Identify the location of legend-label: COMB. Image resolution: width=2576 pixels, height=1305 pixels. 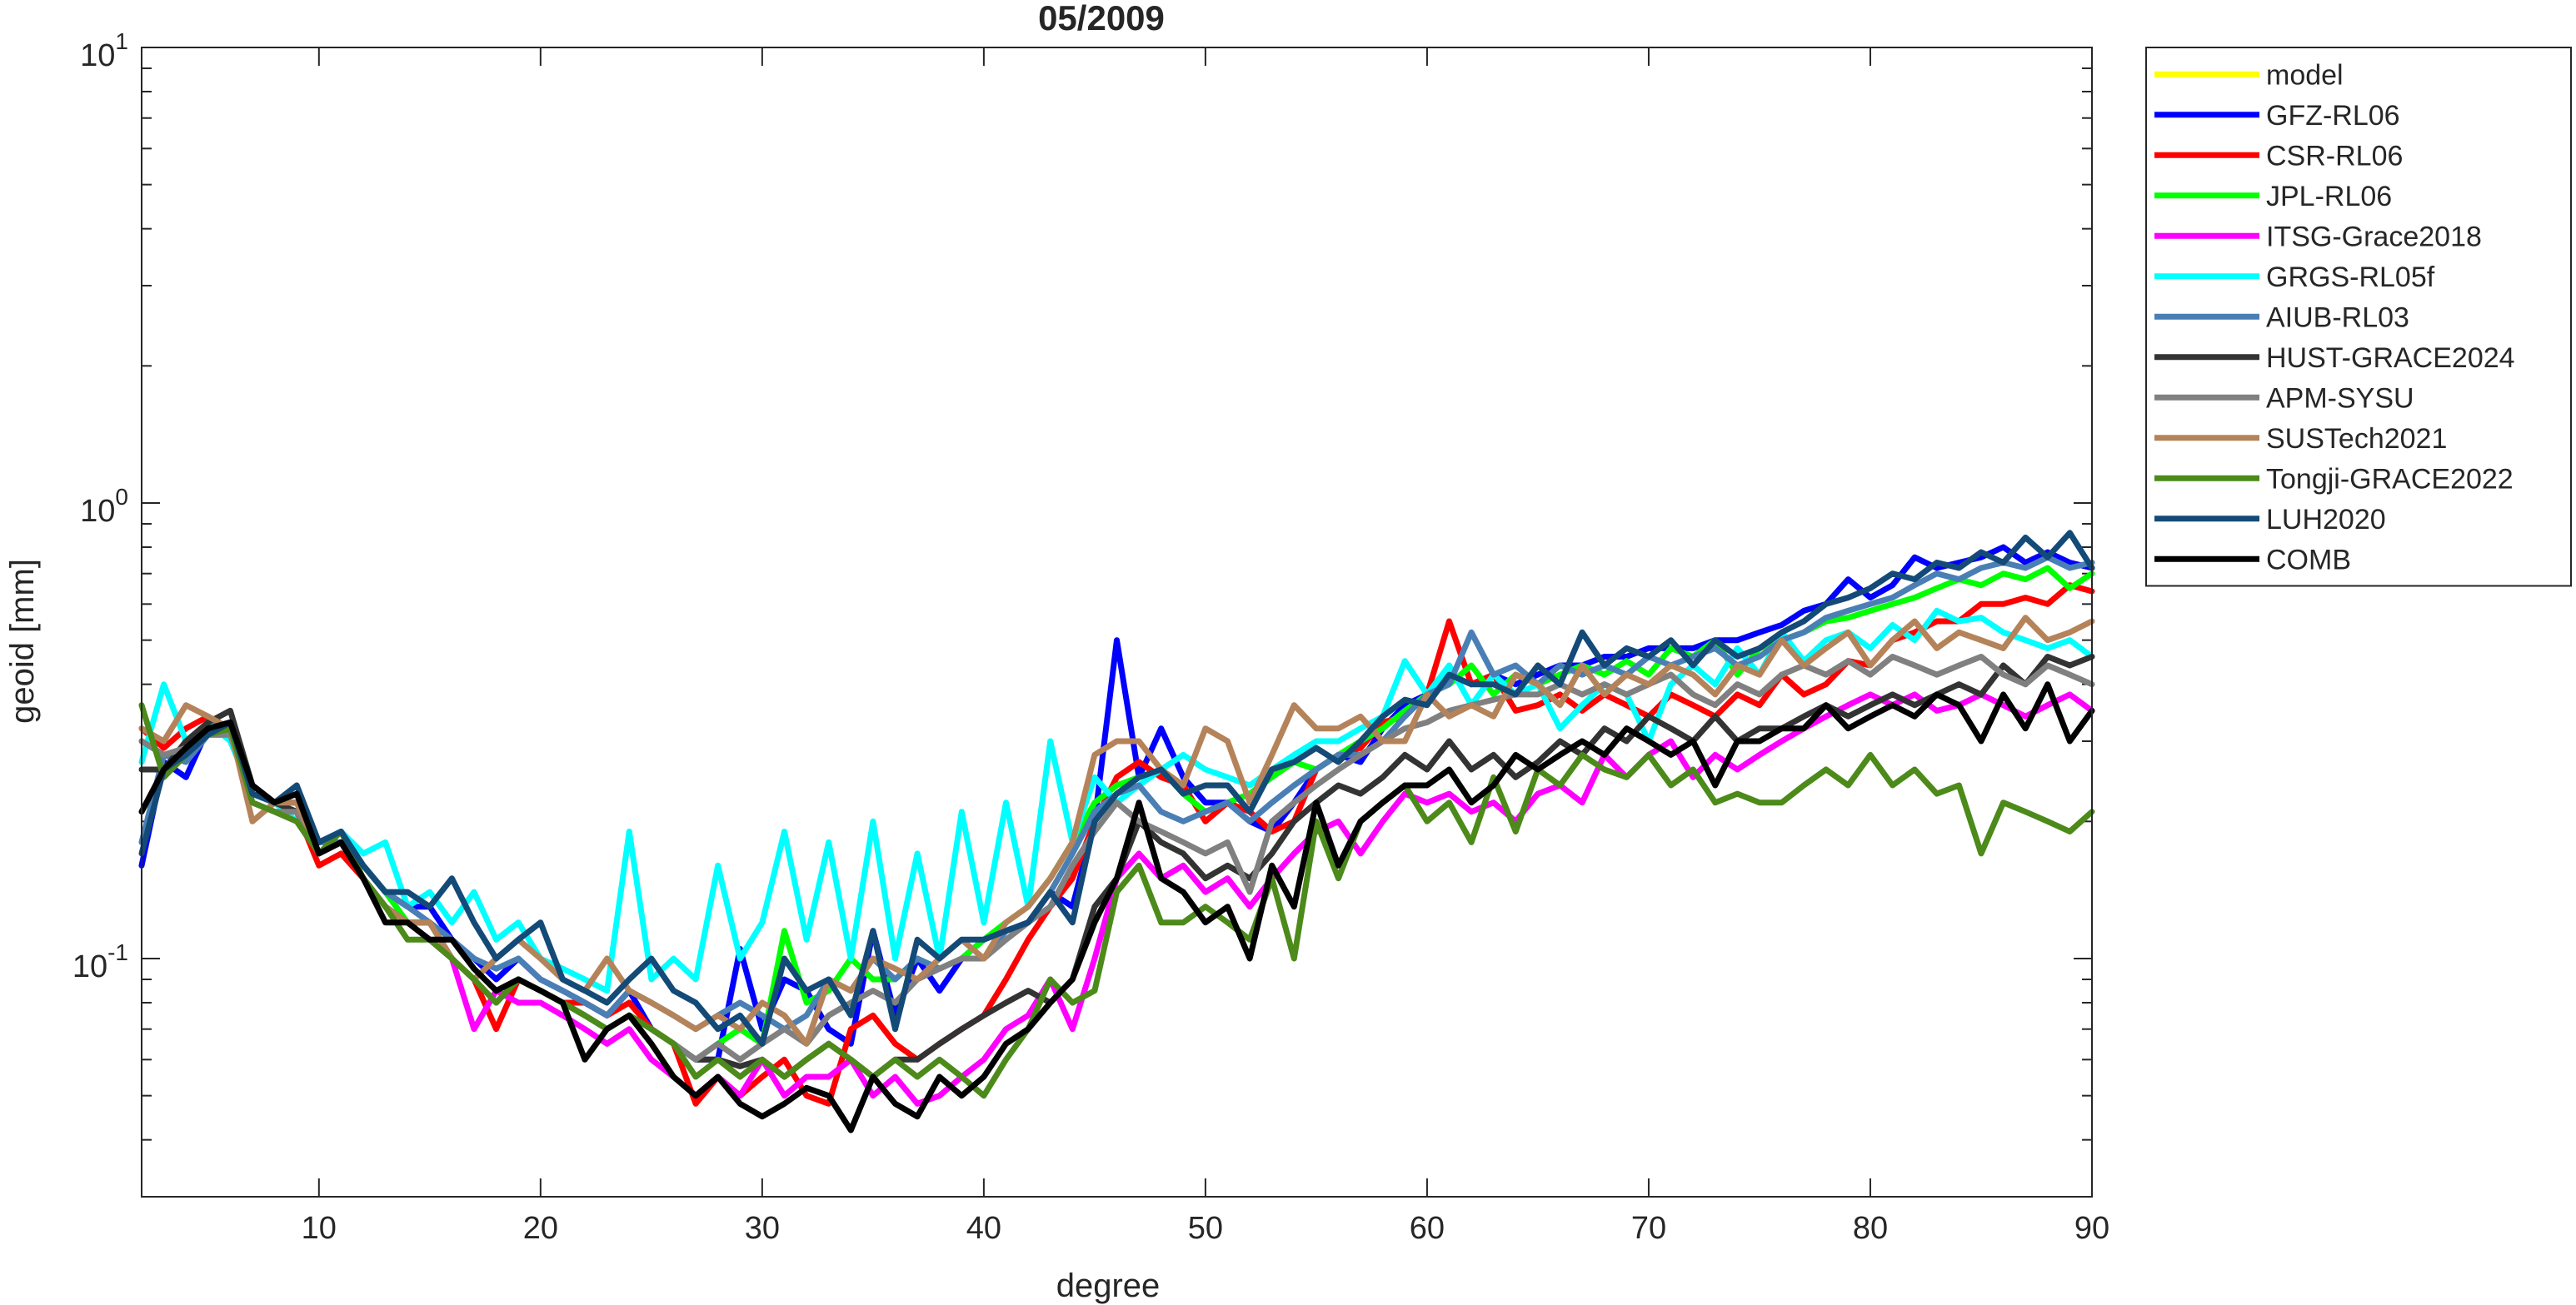
(2308, 559).